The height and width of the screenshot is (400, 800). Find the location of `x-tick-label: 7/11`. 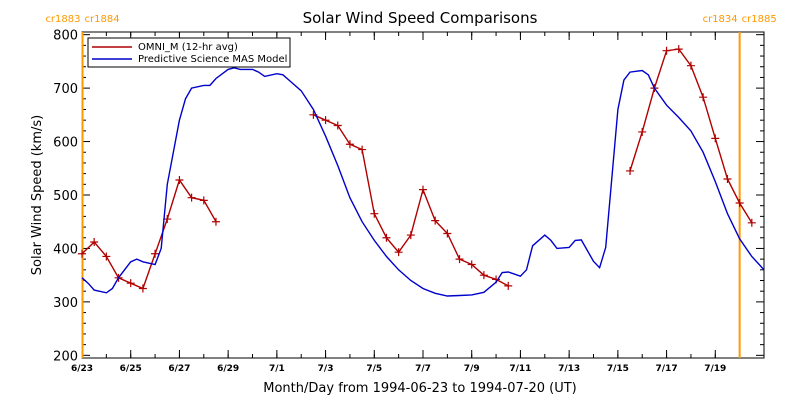

x-tick-label: 7/11 is located at coordinates (520, 369).